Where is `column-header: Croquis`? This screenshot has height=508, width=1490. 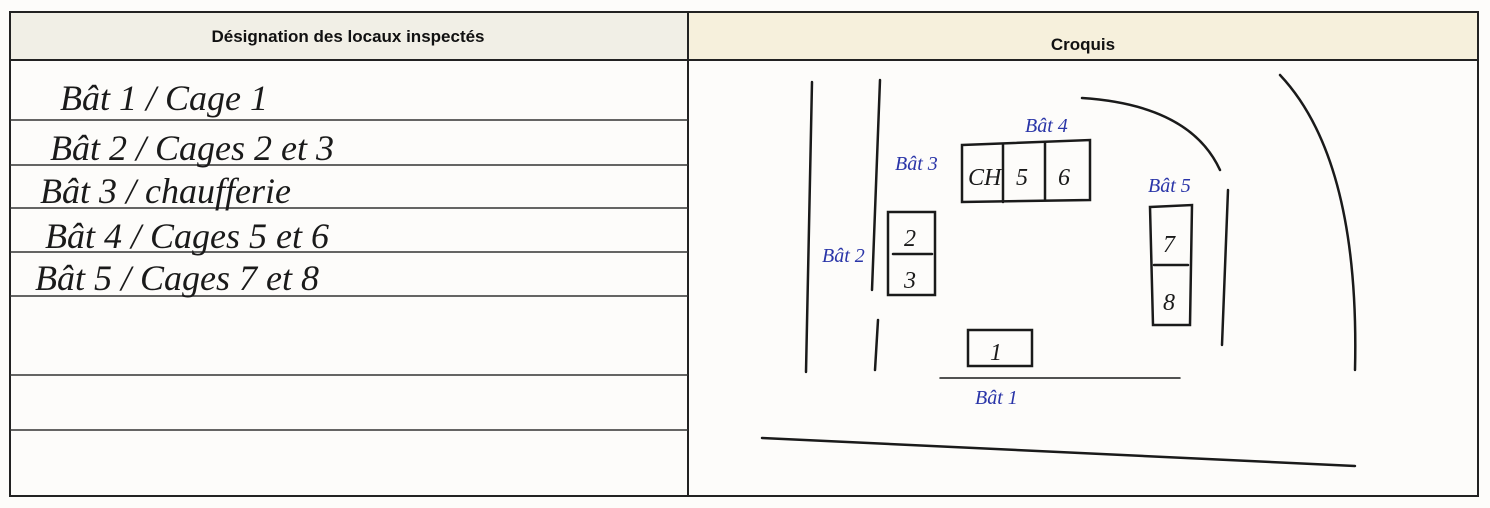 column-header: Croquis is located at coordinates (1083, 44).